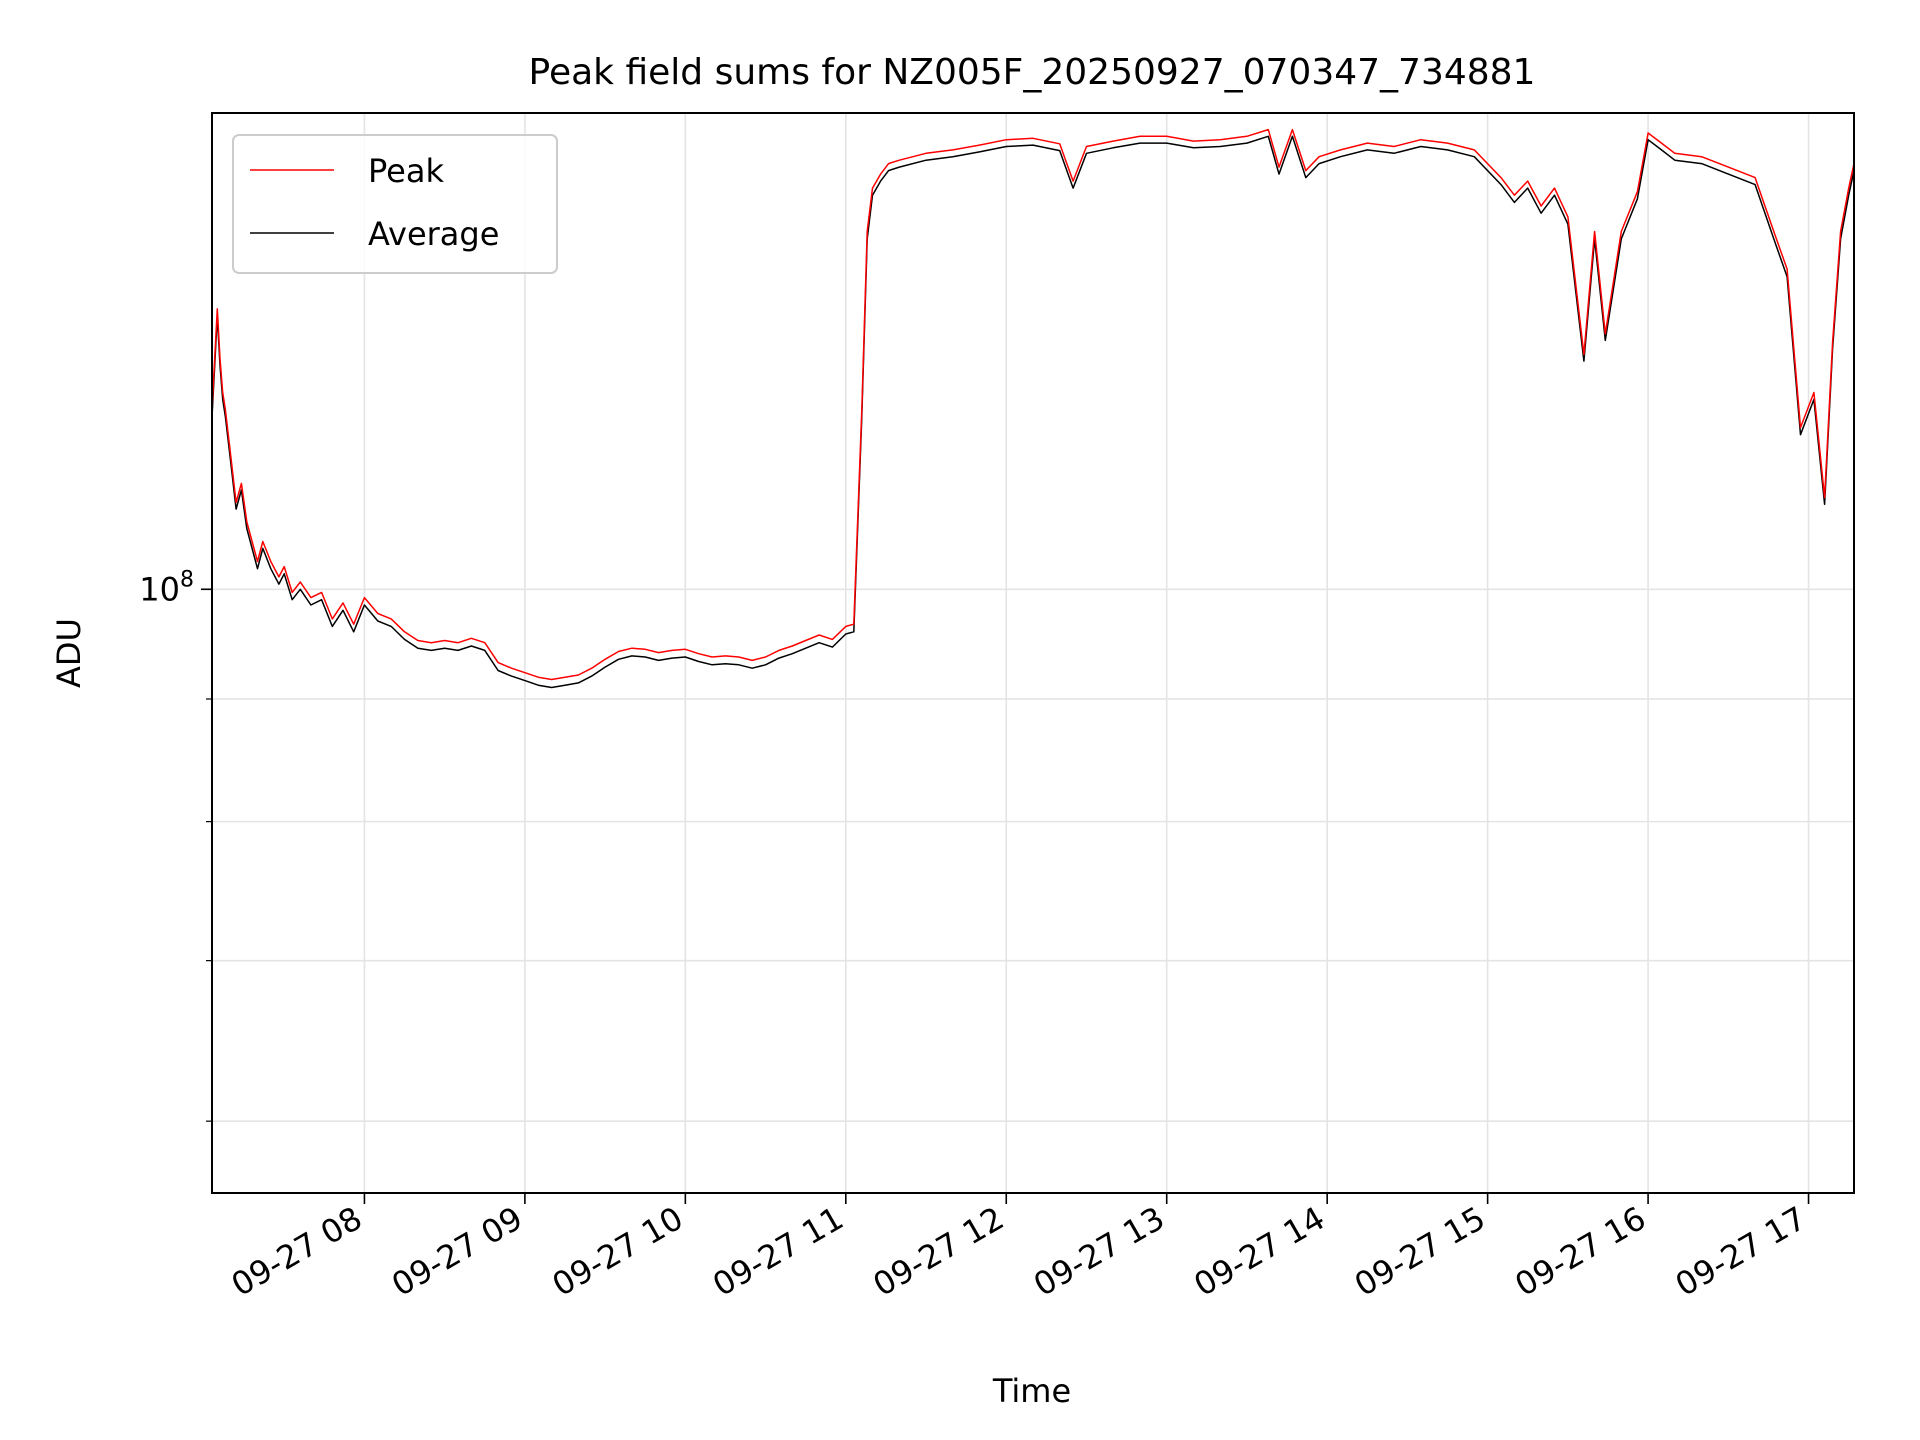  I want to click on legend-average-label: Average, so click(433, 234).